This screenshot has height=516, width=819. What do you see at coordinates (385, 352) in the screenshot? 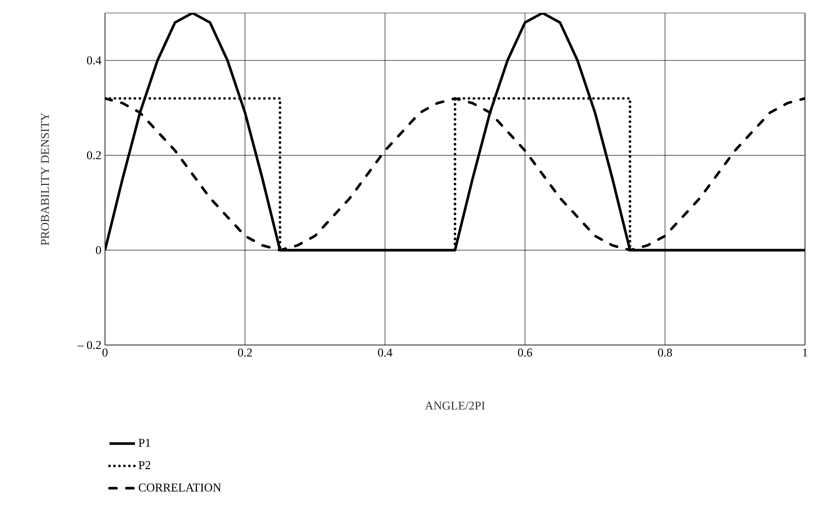
I see `x-tick-label: 0.4` at bounding box center [385, 352].